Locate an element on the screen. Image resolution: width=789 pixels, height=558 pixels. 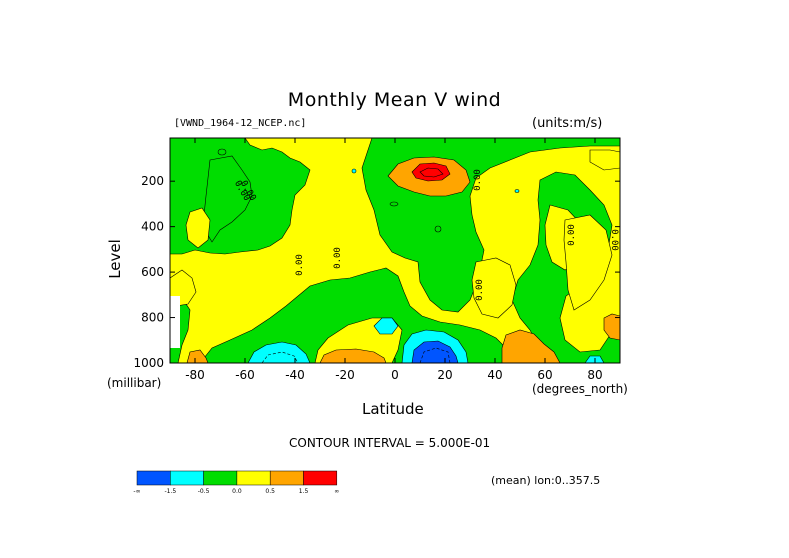
x-axis-unit: (degrees_north) is located at coordinates (580, 389).